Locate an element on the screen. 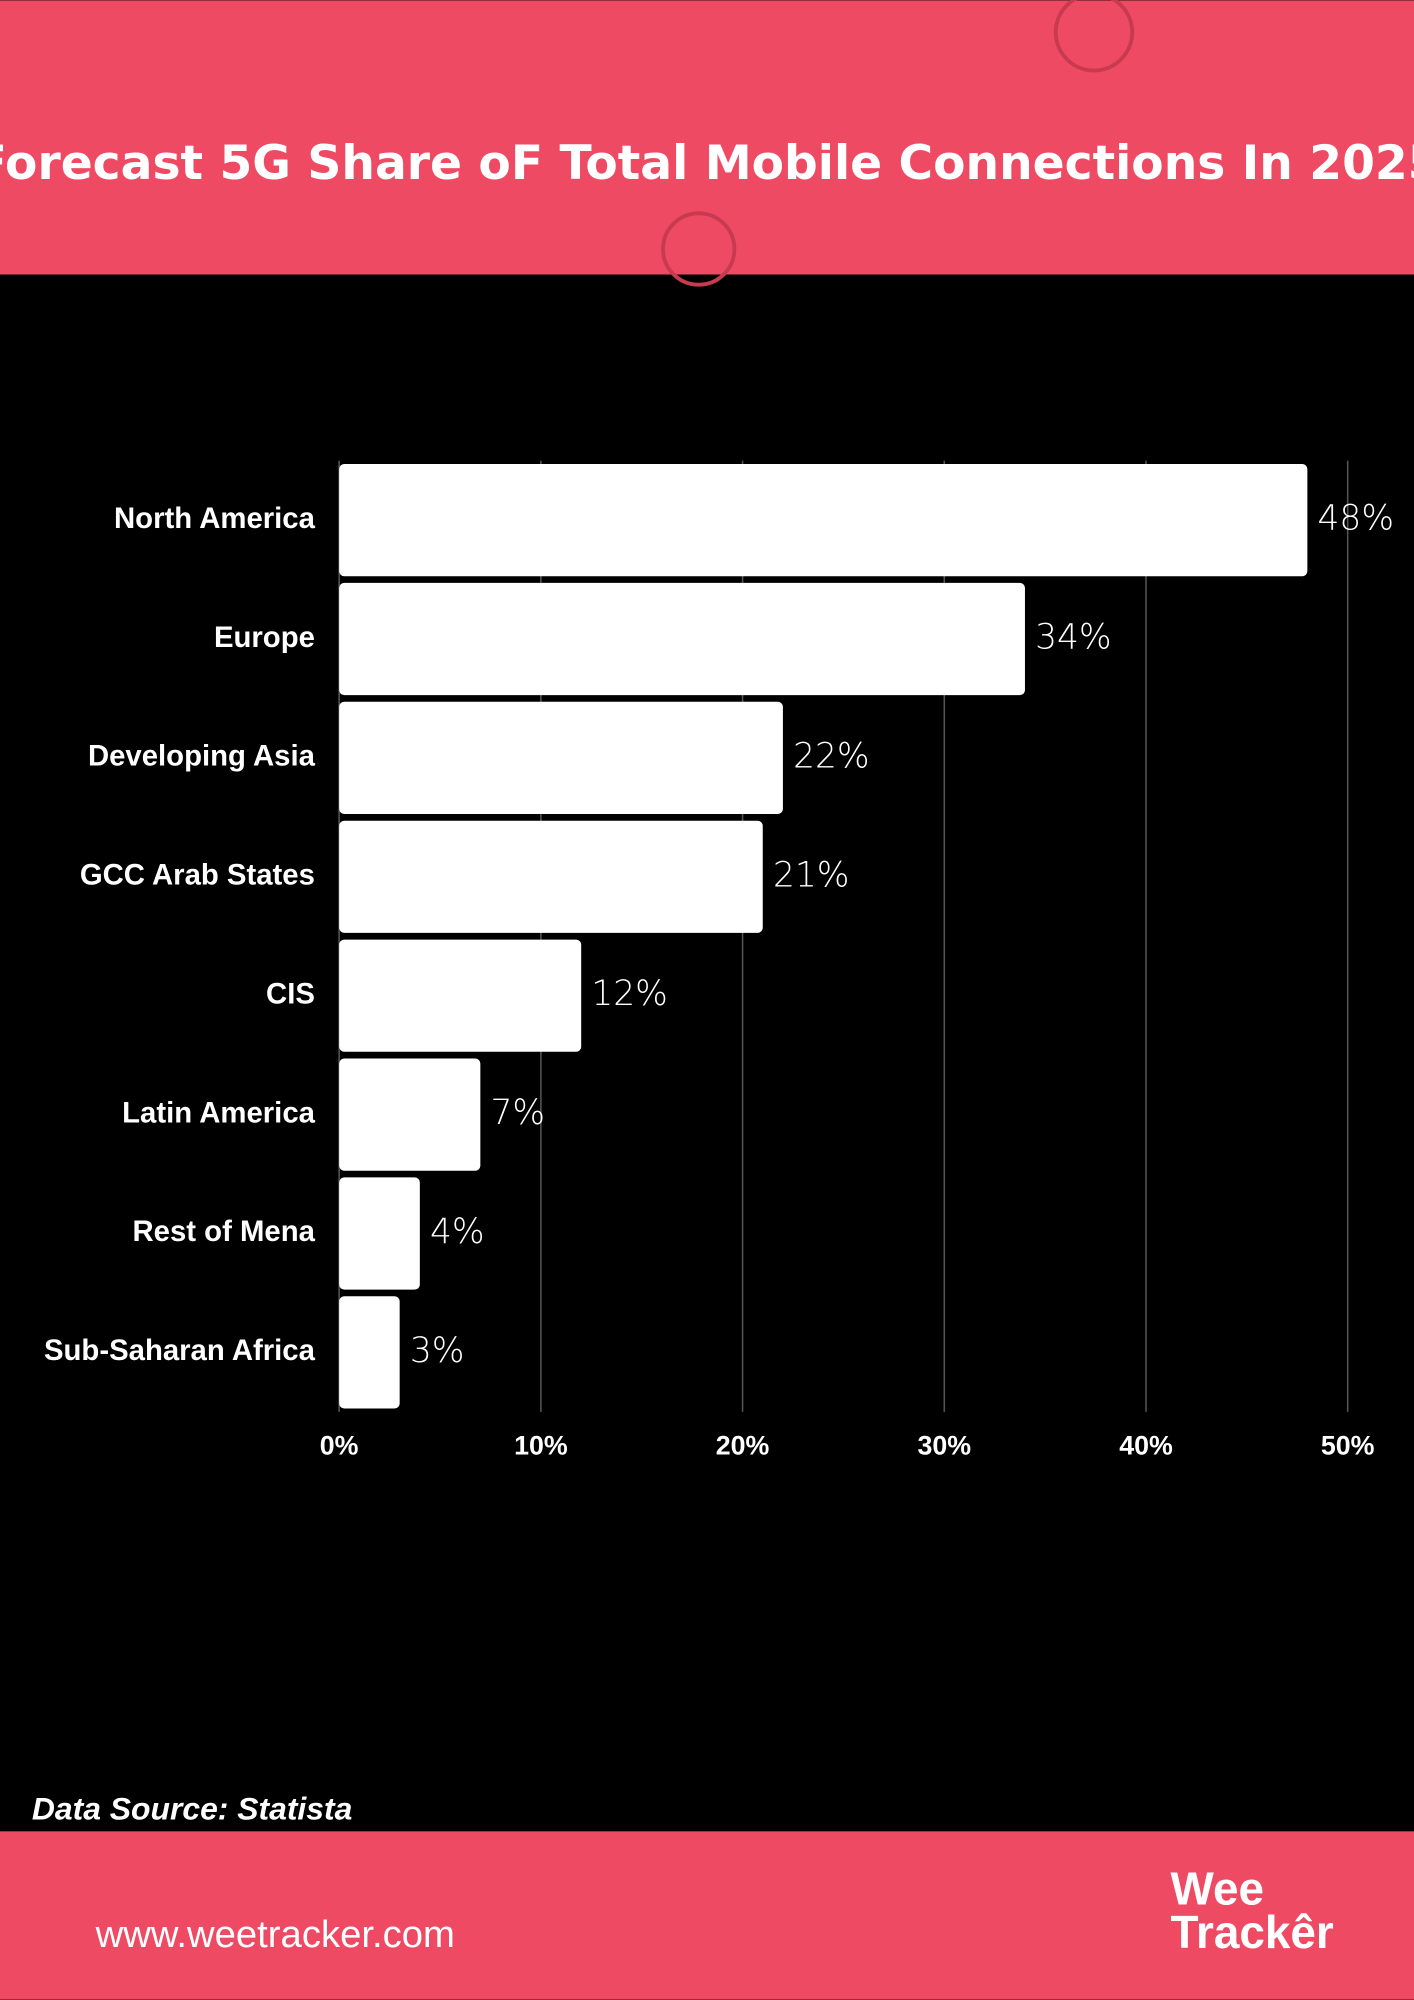  footer-band is located at coordinates (707, 1915).